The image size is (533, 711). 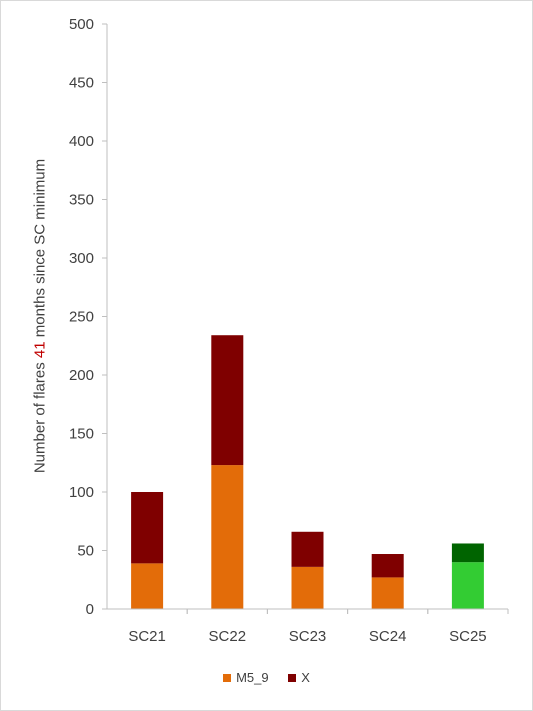 I want to click on y-tick-label: 500, so click(x=81, y=24).